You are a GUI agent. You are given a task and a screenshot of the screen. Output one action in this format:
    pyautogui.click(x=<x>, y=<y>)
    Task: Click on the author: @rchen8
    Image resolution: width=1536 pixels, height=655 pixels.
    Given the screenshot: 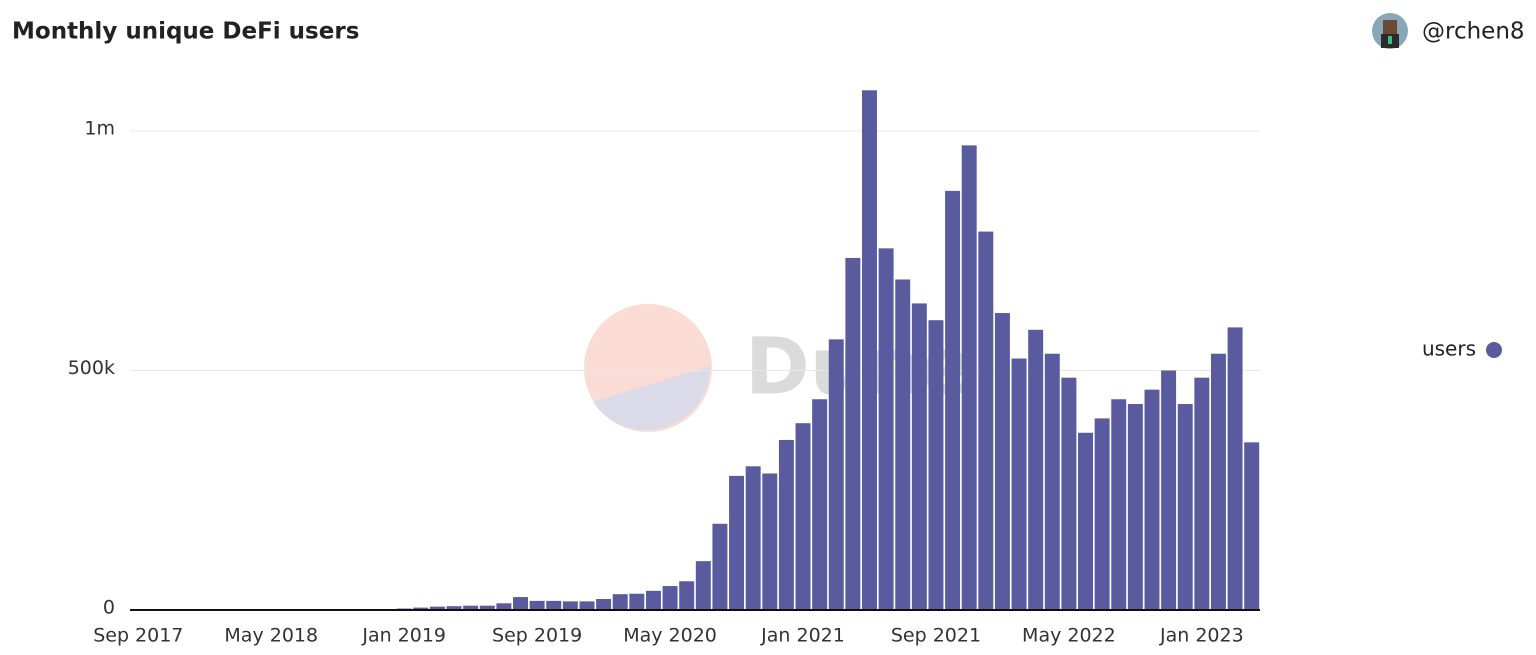 What is the action you would take?
    pyautogui.click(x=1473, y=32)
    